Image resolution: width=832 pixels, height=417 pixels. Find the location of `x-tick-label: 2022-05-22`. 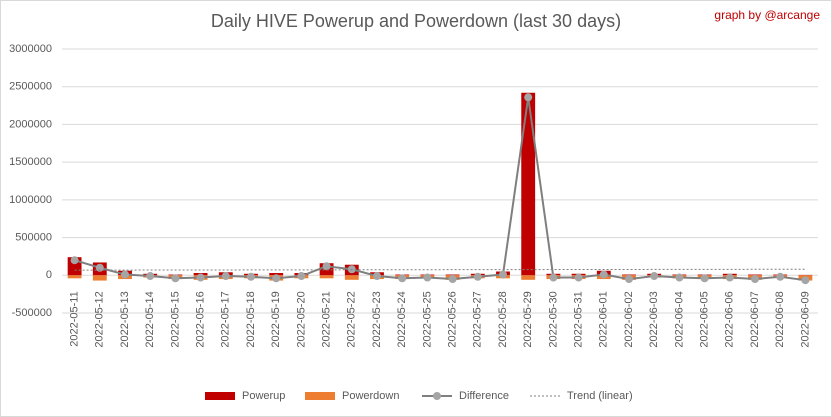

x-tick-label: 2022-05-22 is located at coordinates (352, 319).